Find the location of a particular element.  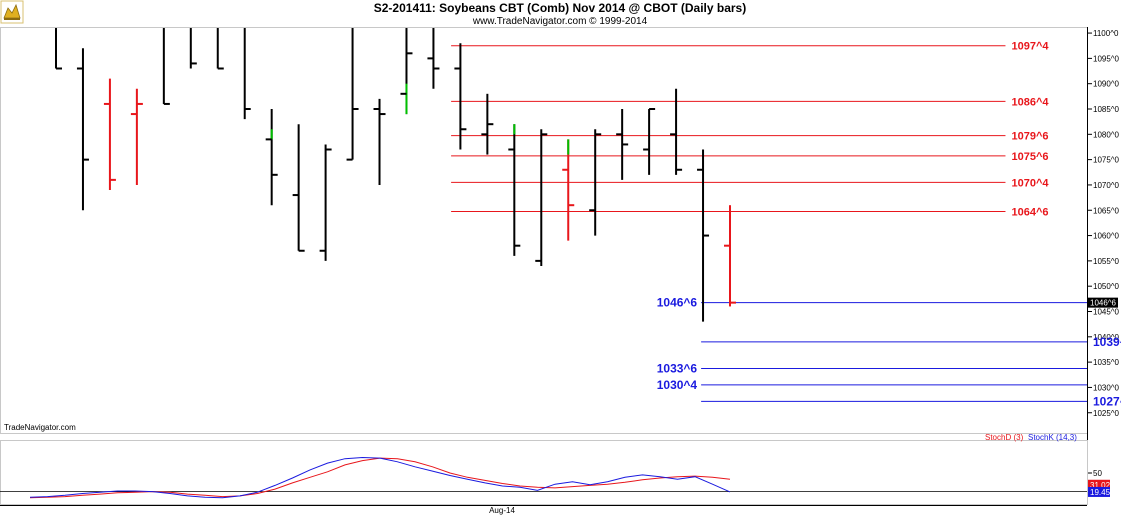

watermark: TradeNavigator.com is located at coordinates (40, 427).